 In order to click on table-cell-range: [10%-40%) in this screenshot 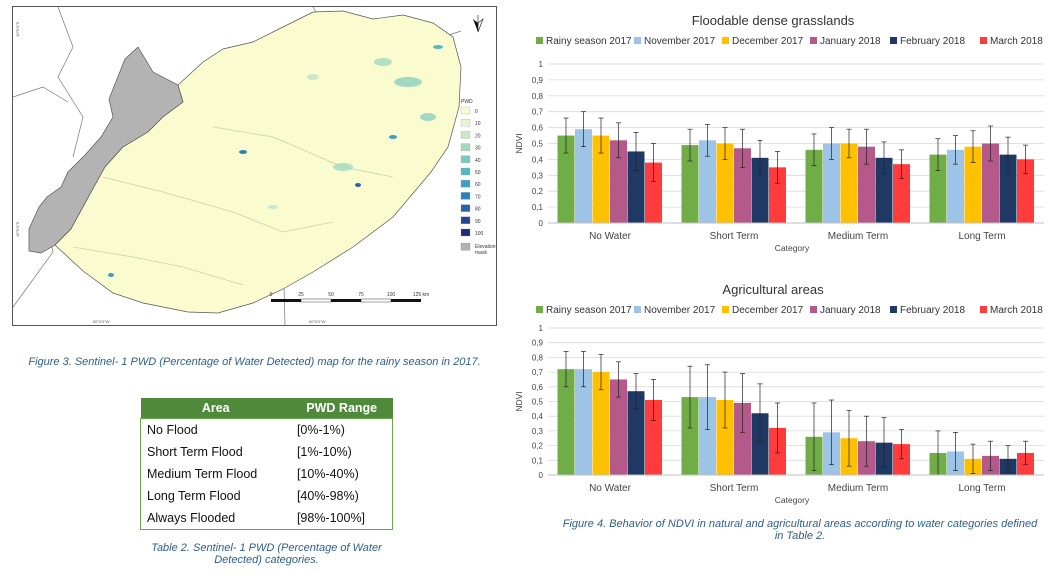, I will do `click(327, 474)`.